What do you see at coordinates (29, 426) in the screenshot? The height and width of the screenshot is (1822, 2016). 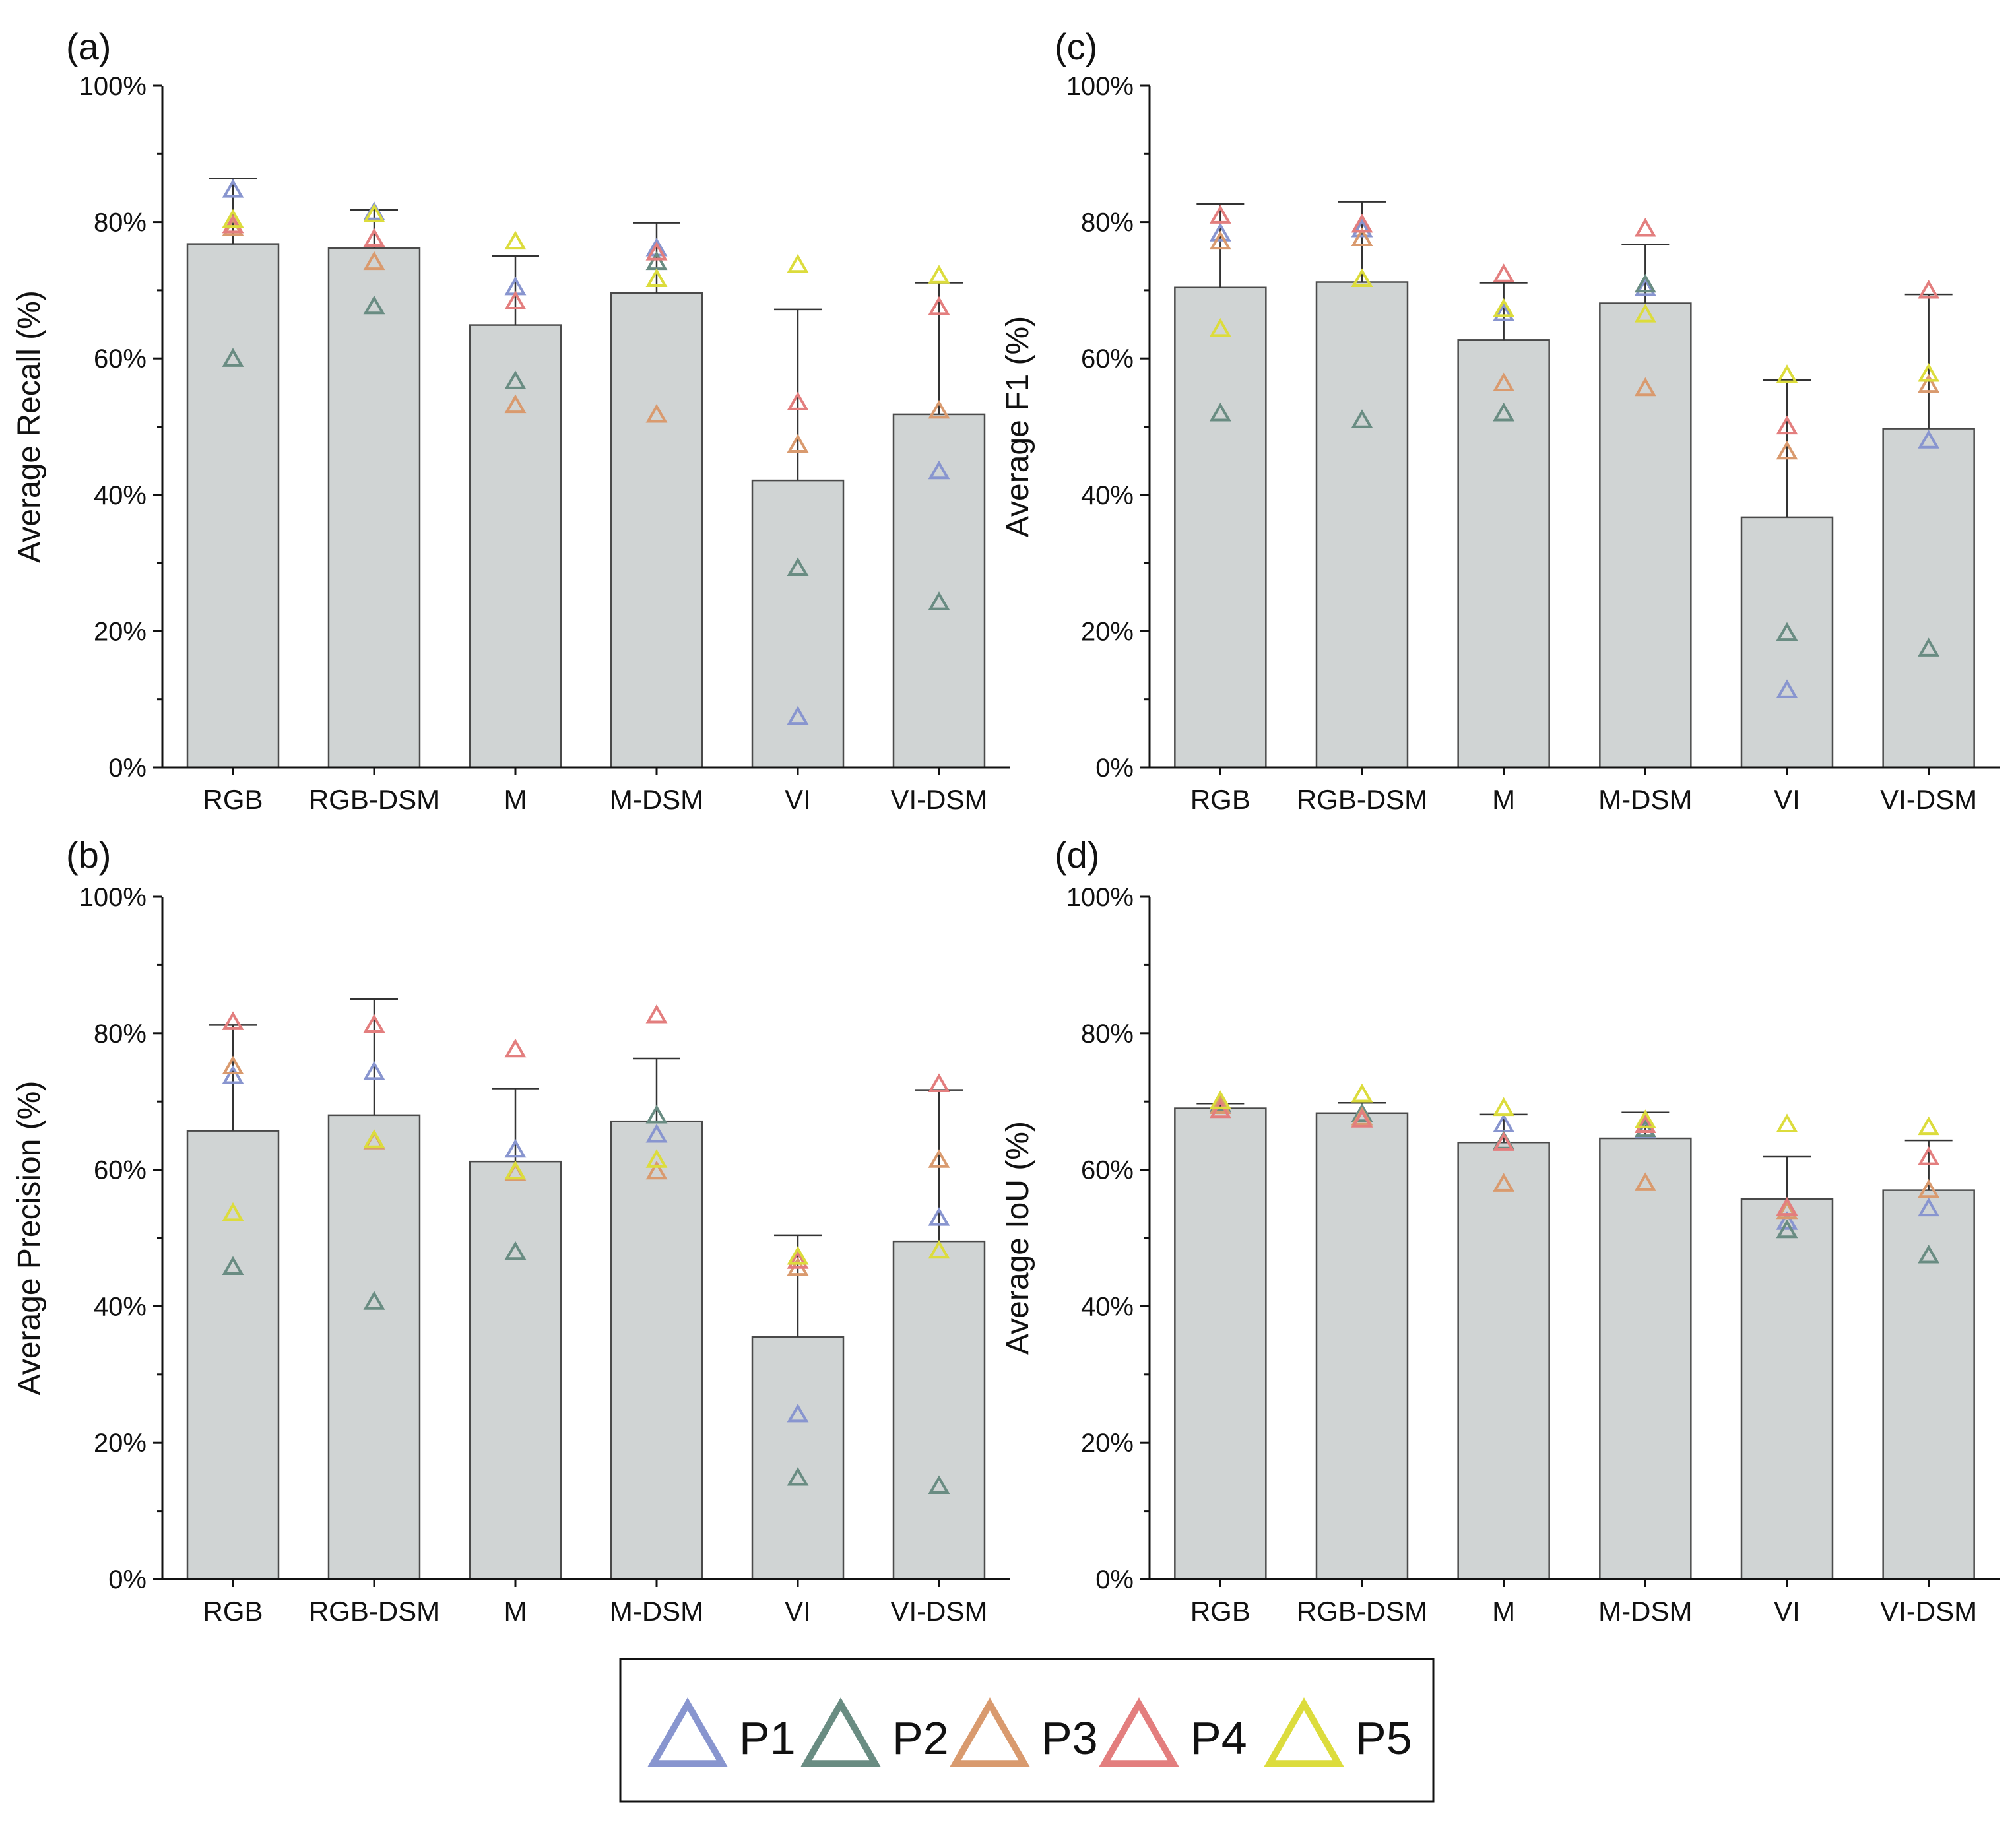 I see `y-axis-label: Average Recall (%)` at bounding box center [29, 426].